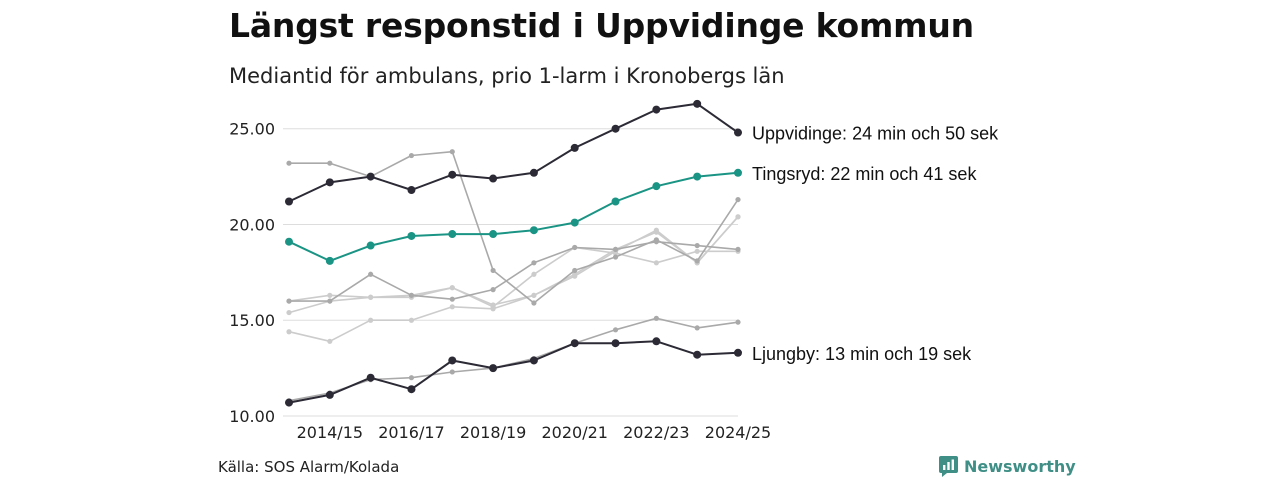 This screenshot has width=1280, height=480. What do you see at coordinates (513, 152) in the screenshot?
I see `series-line-uppvidinge` at bounding box center [513, 152].